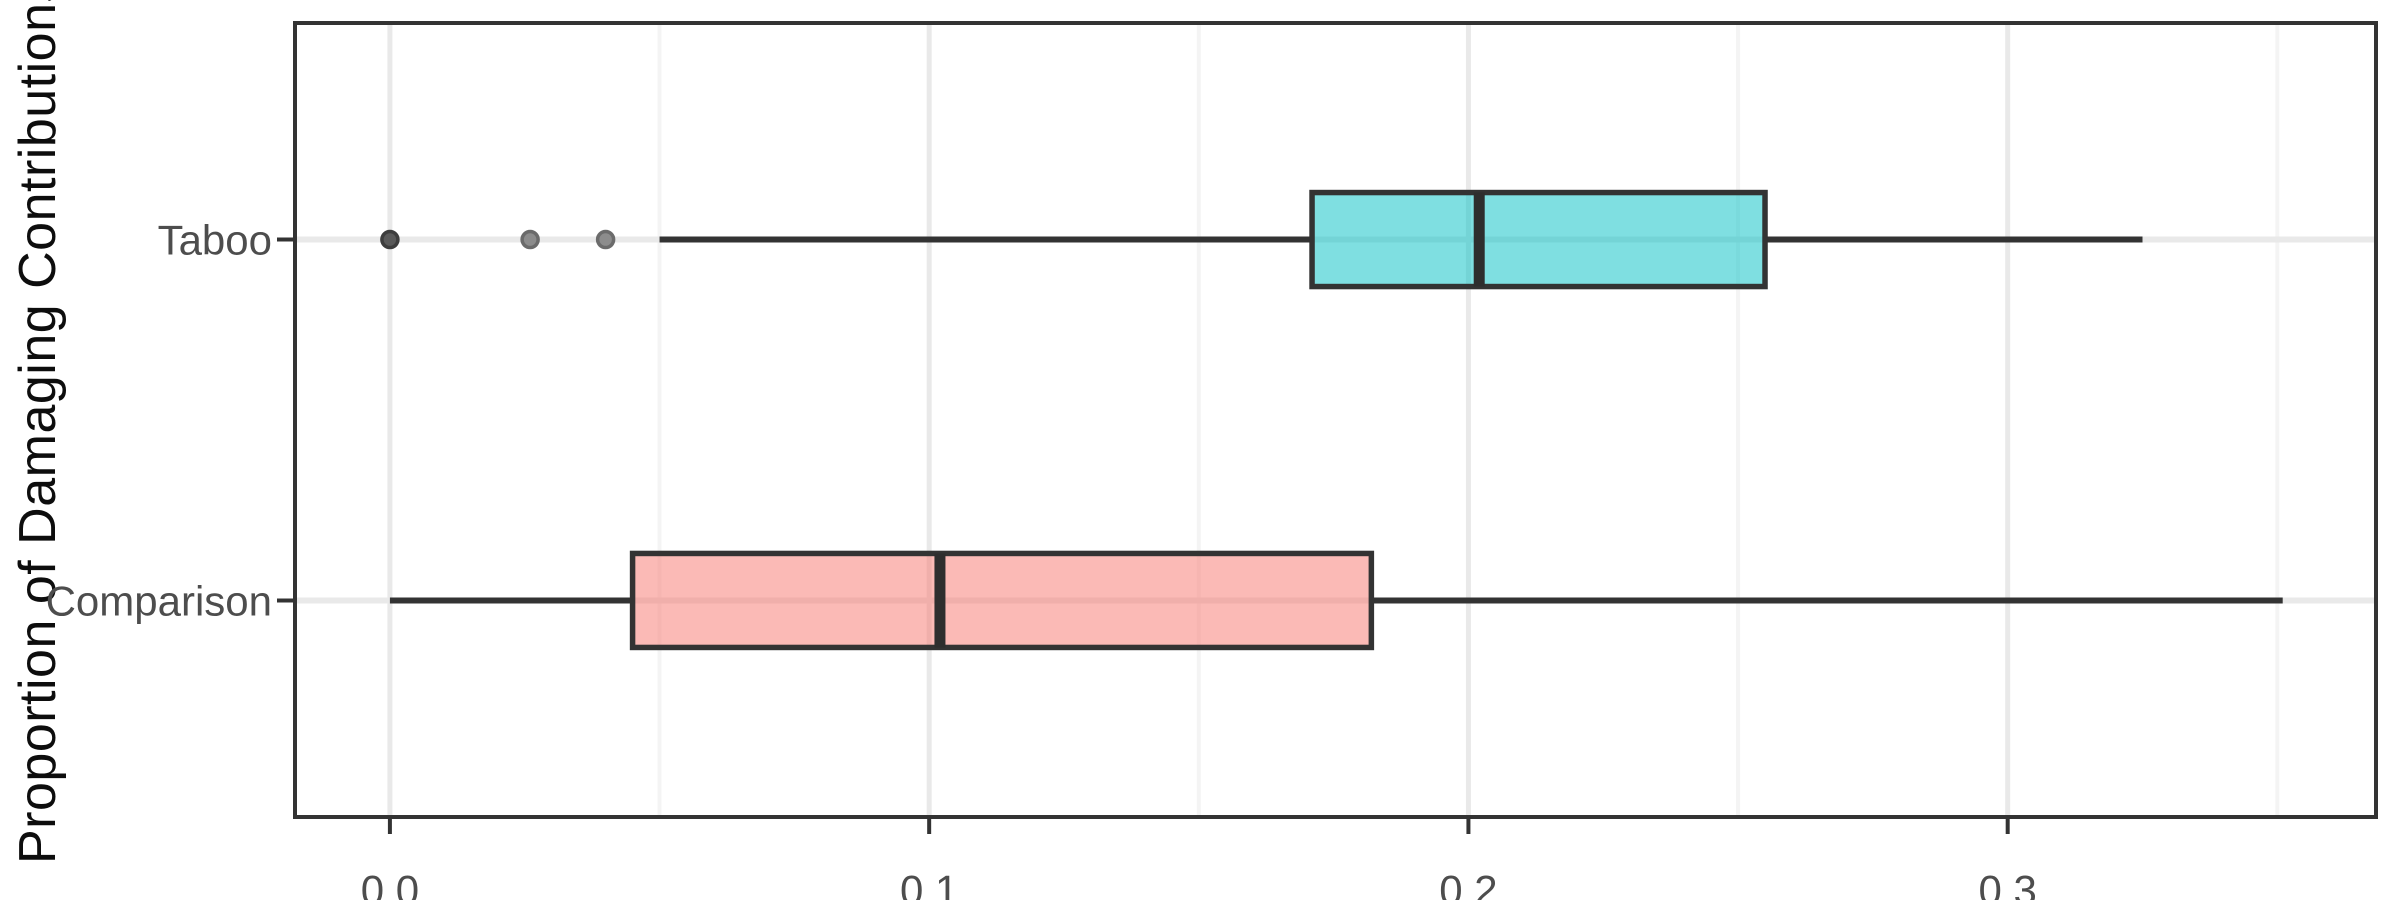 This screenshot has height=900, width=2400. What do you see at coordinates (215, 240) in the screenshot?
I see `category-label-taboo: Taboo` at bounding box center [215, 240].